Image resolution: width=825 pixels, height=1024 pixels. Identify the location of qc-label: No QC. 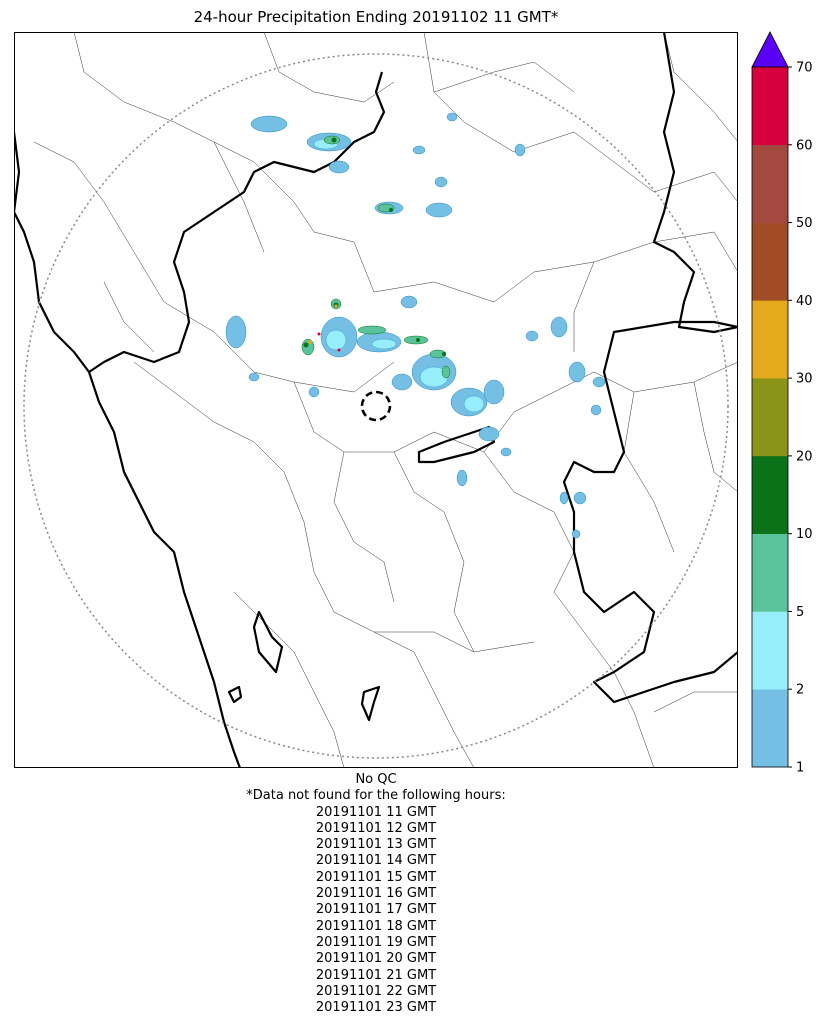
(376, 779).